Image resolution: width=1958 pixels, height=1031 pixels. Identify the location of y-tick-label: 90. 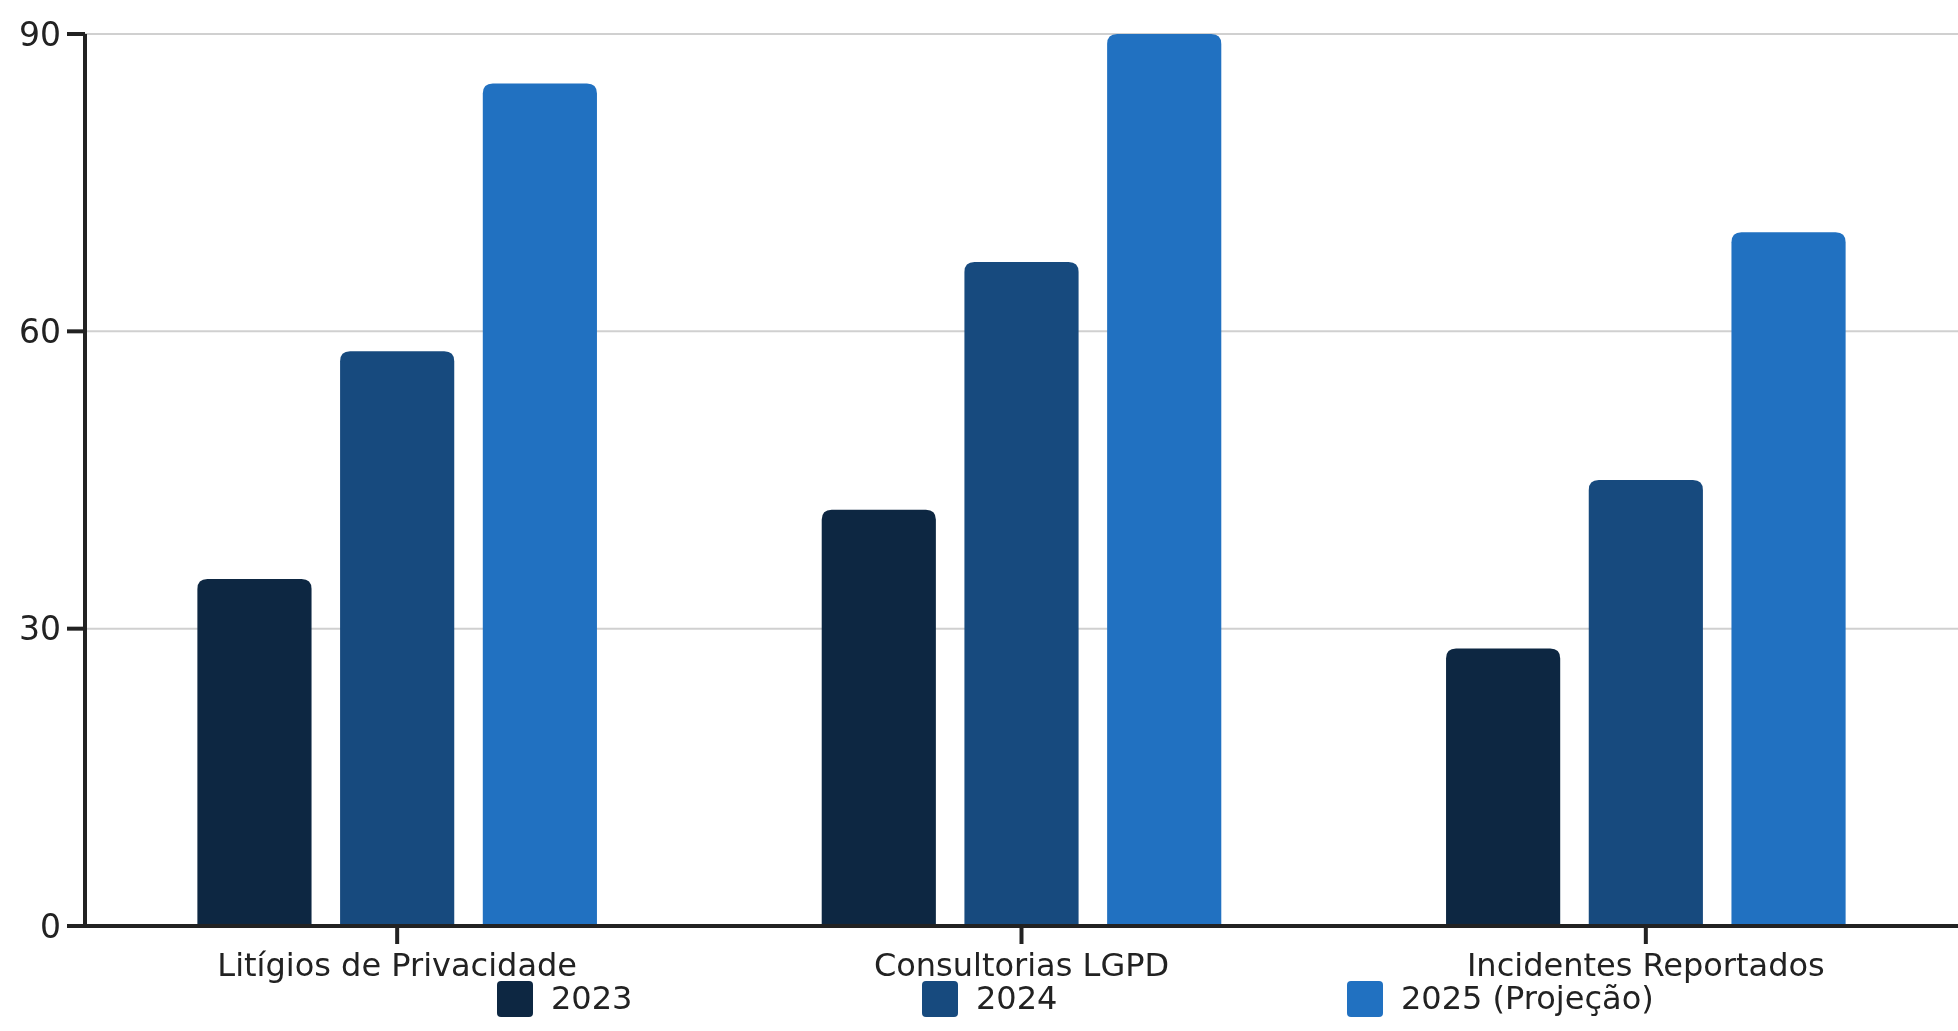
(40, 34).